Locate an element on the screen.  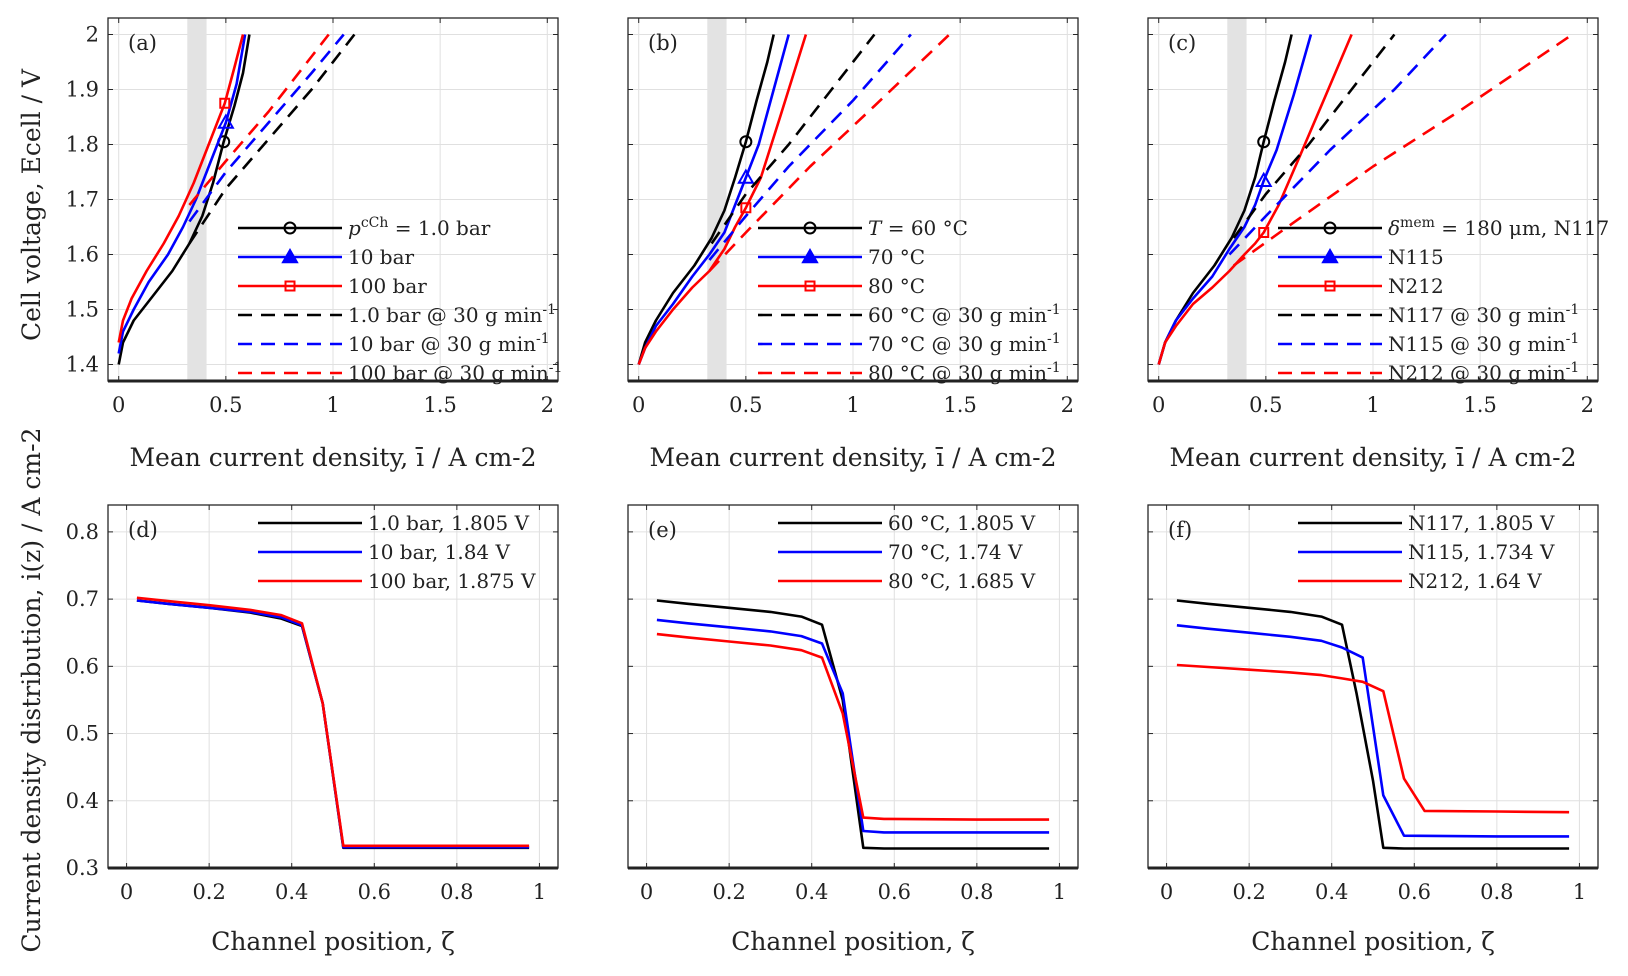
legend-text-b-2: 80 °C is located at coordinates (896, 286).